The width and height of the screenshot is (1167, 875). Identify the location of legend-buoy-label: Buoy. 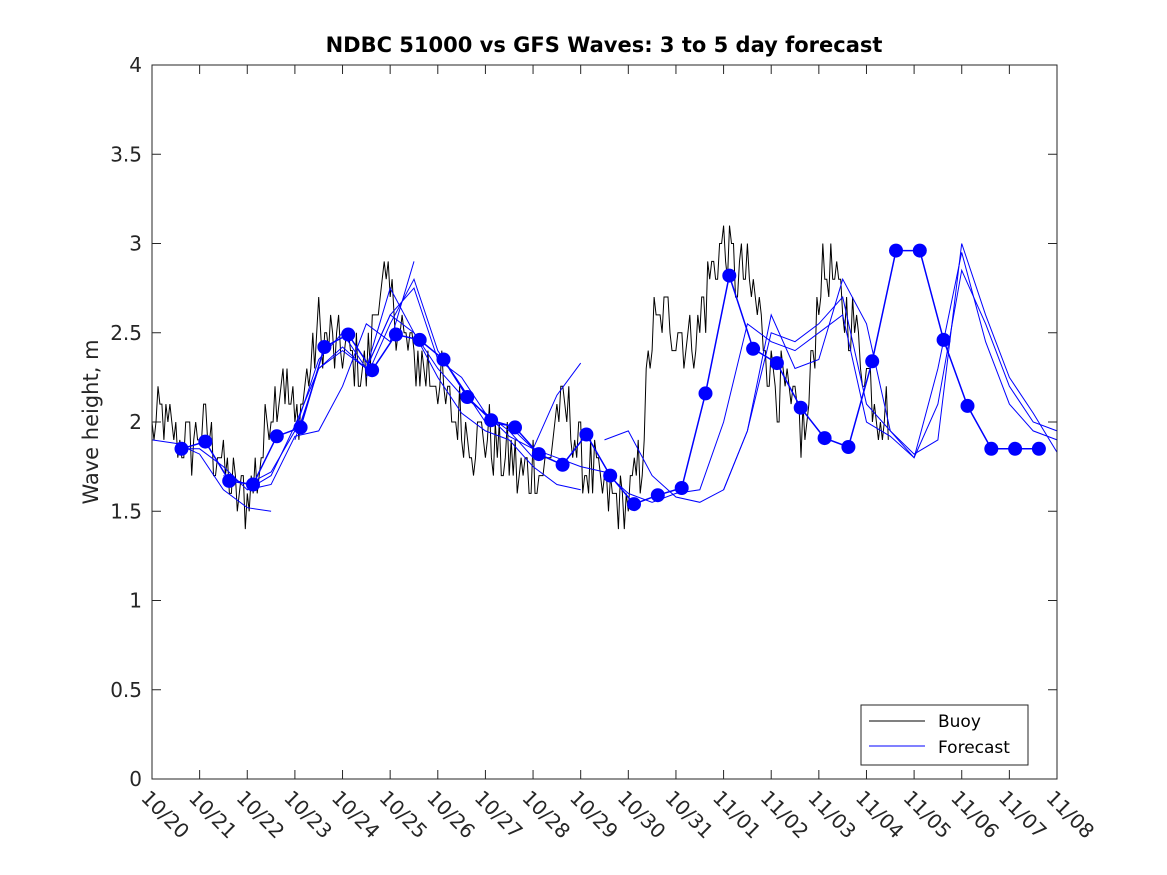
(959, 722).